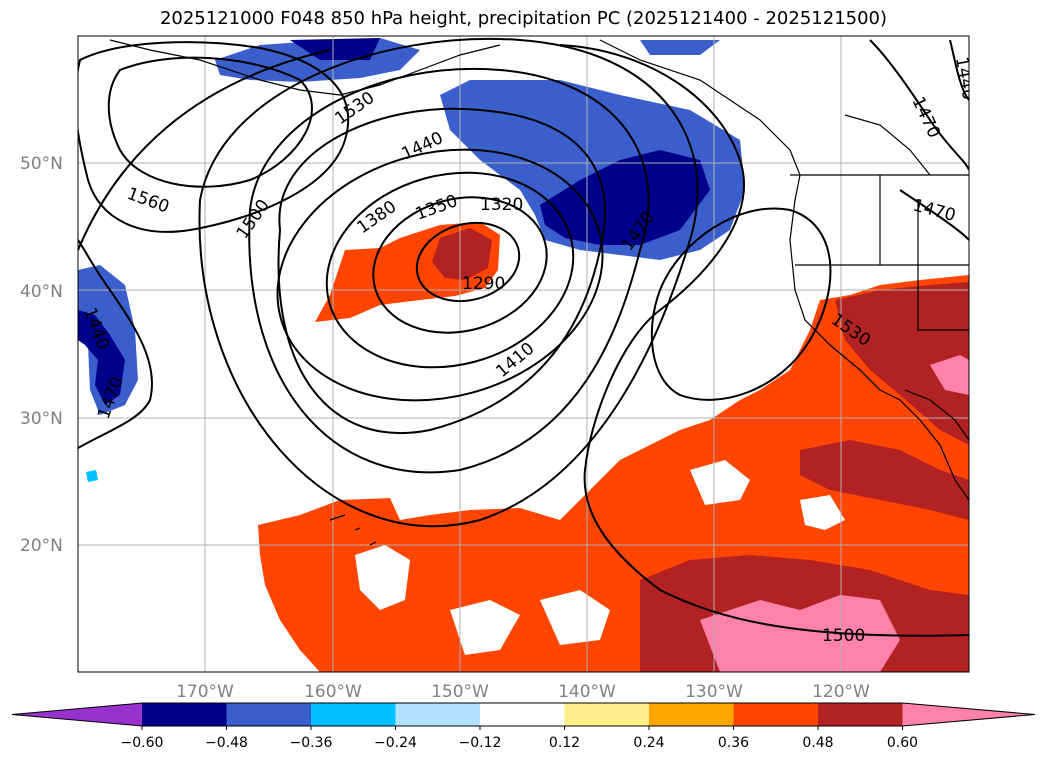  I want to click on contour-label-1500: 1500, so click(843, 636).